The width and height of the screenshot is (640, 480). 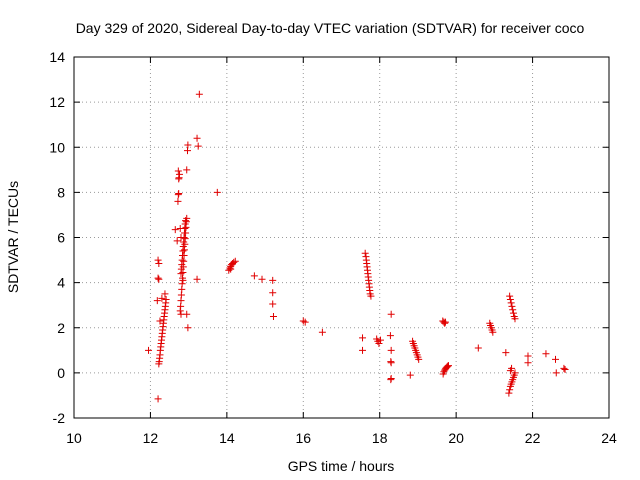 What do you see at coordinates (61, 238) in the screenshot?
I see `y-tick-label: 6` at bounding box center [61, 238].